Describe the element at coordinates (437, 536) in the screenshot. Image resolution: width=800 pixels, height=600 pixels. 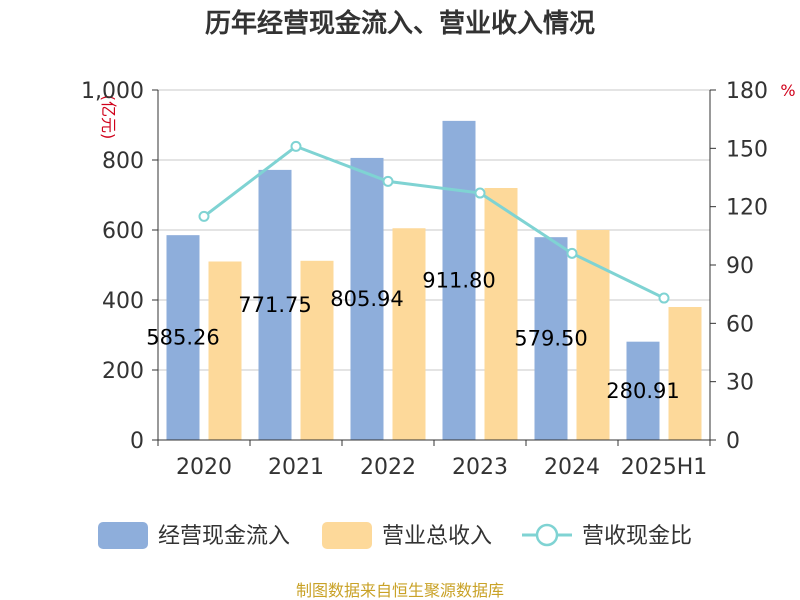
I see `legend-label: 营业总收入` at that location.